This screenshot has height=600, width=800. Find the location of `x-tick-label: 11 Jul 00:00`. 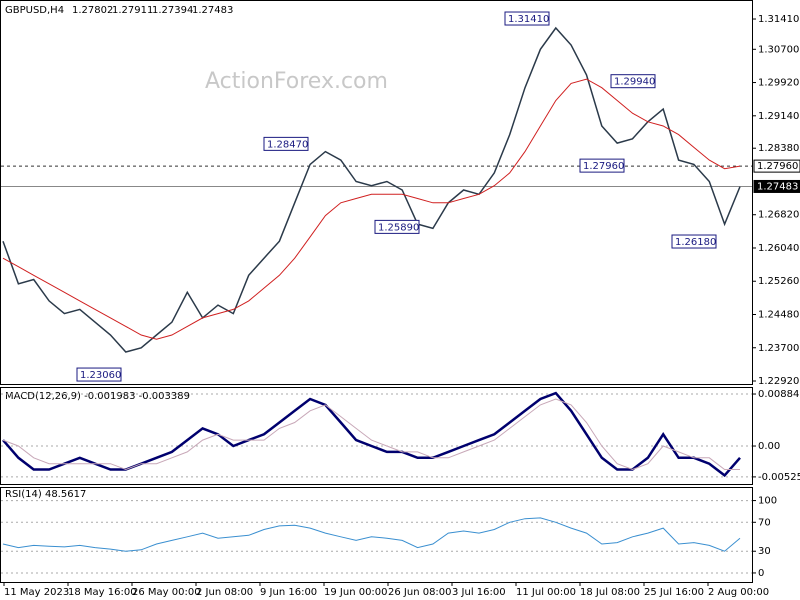

x-tick-label: 11 Jul 00:00 is located at coordinates (546, 592).